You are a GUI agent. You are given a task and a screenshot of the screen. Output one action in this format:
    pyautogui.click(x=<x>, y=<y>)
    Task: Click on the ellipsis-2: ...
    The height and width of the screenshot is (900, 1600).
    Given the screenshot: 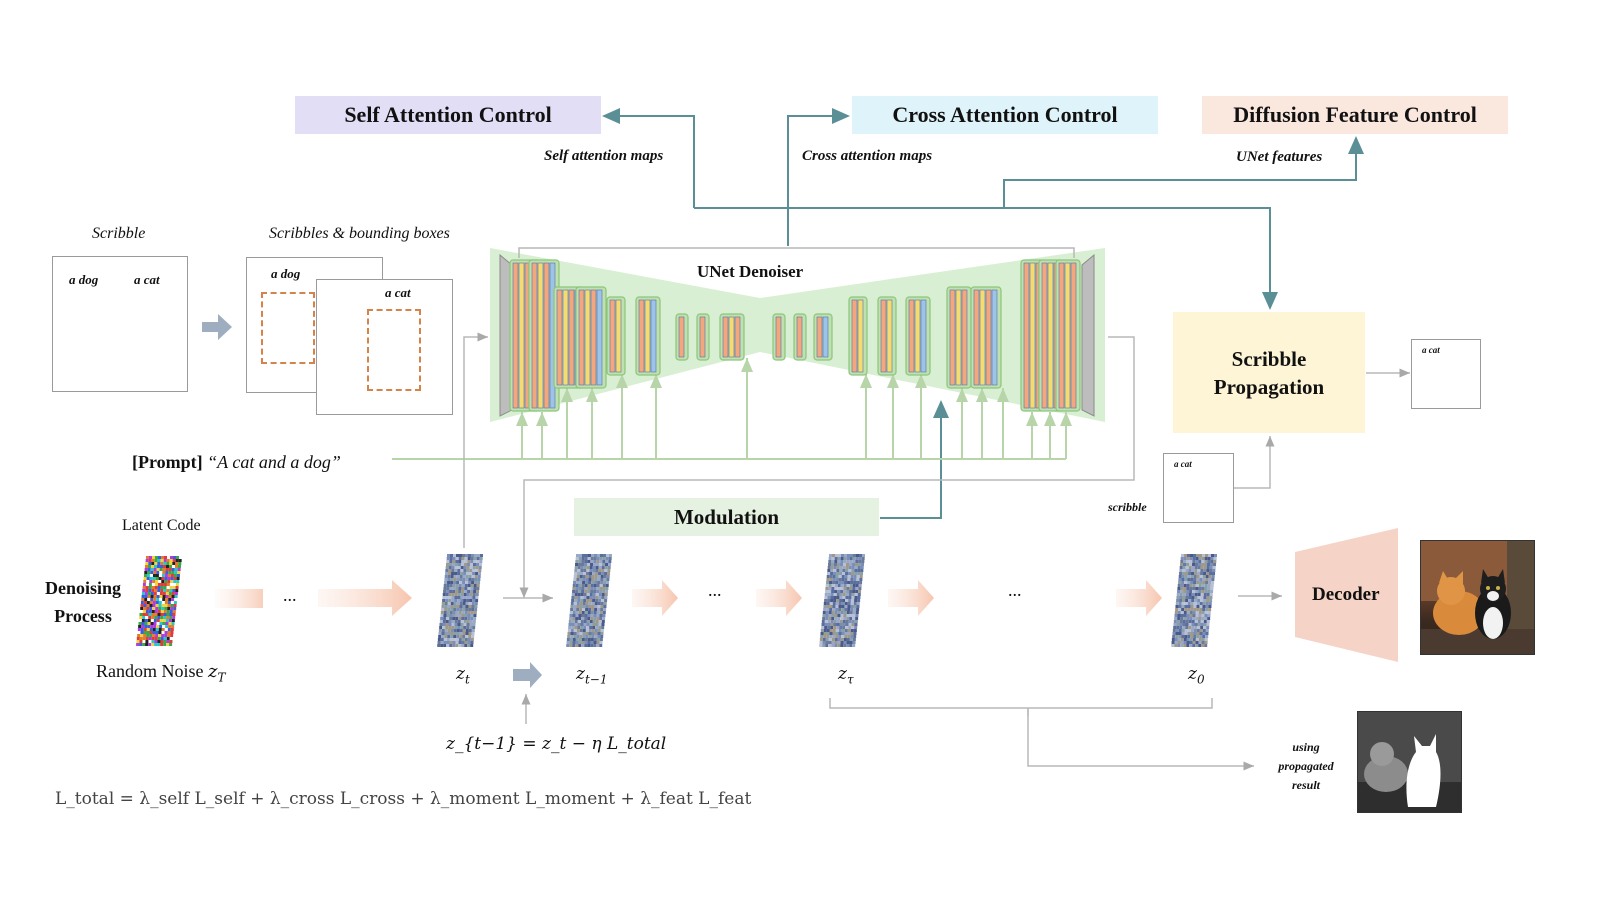 What is the action you would take?
    pyautogui.click(x=715, y=590)
    